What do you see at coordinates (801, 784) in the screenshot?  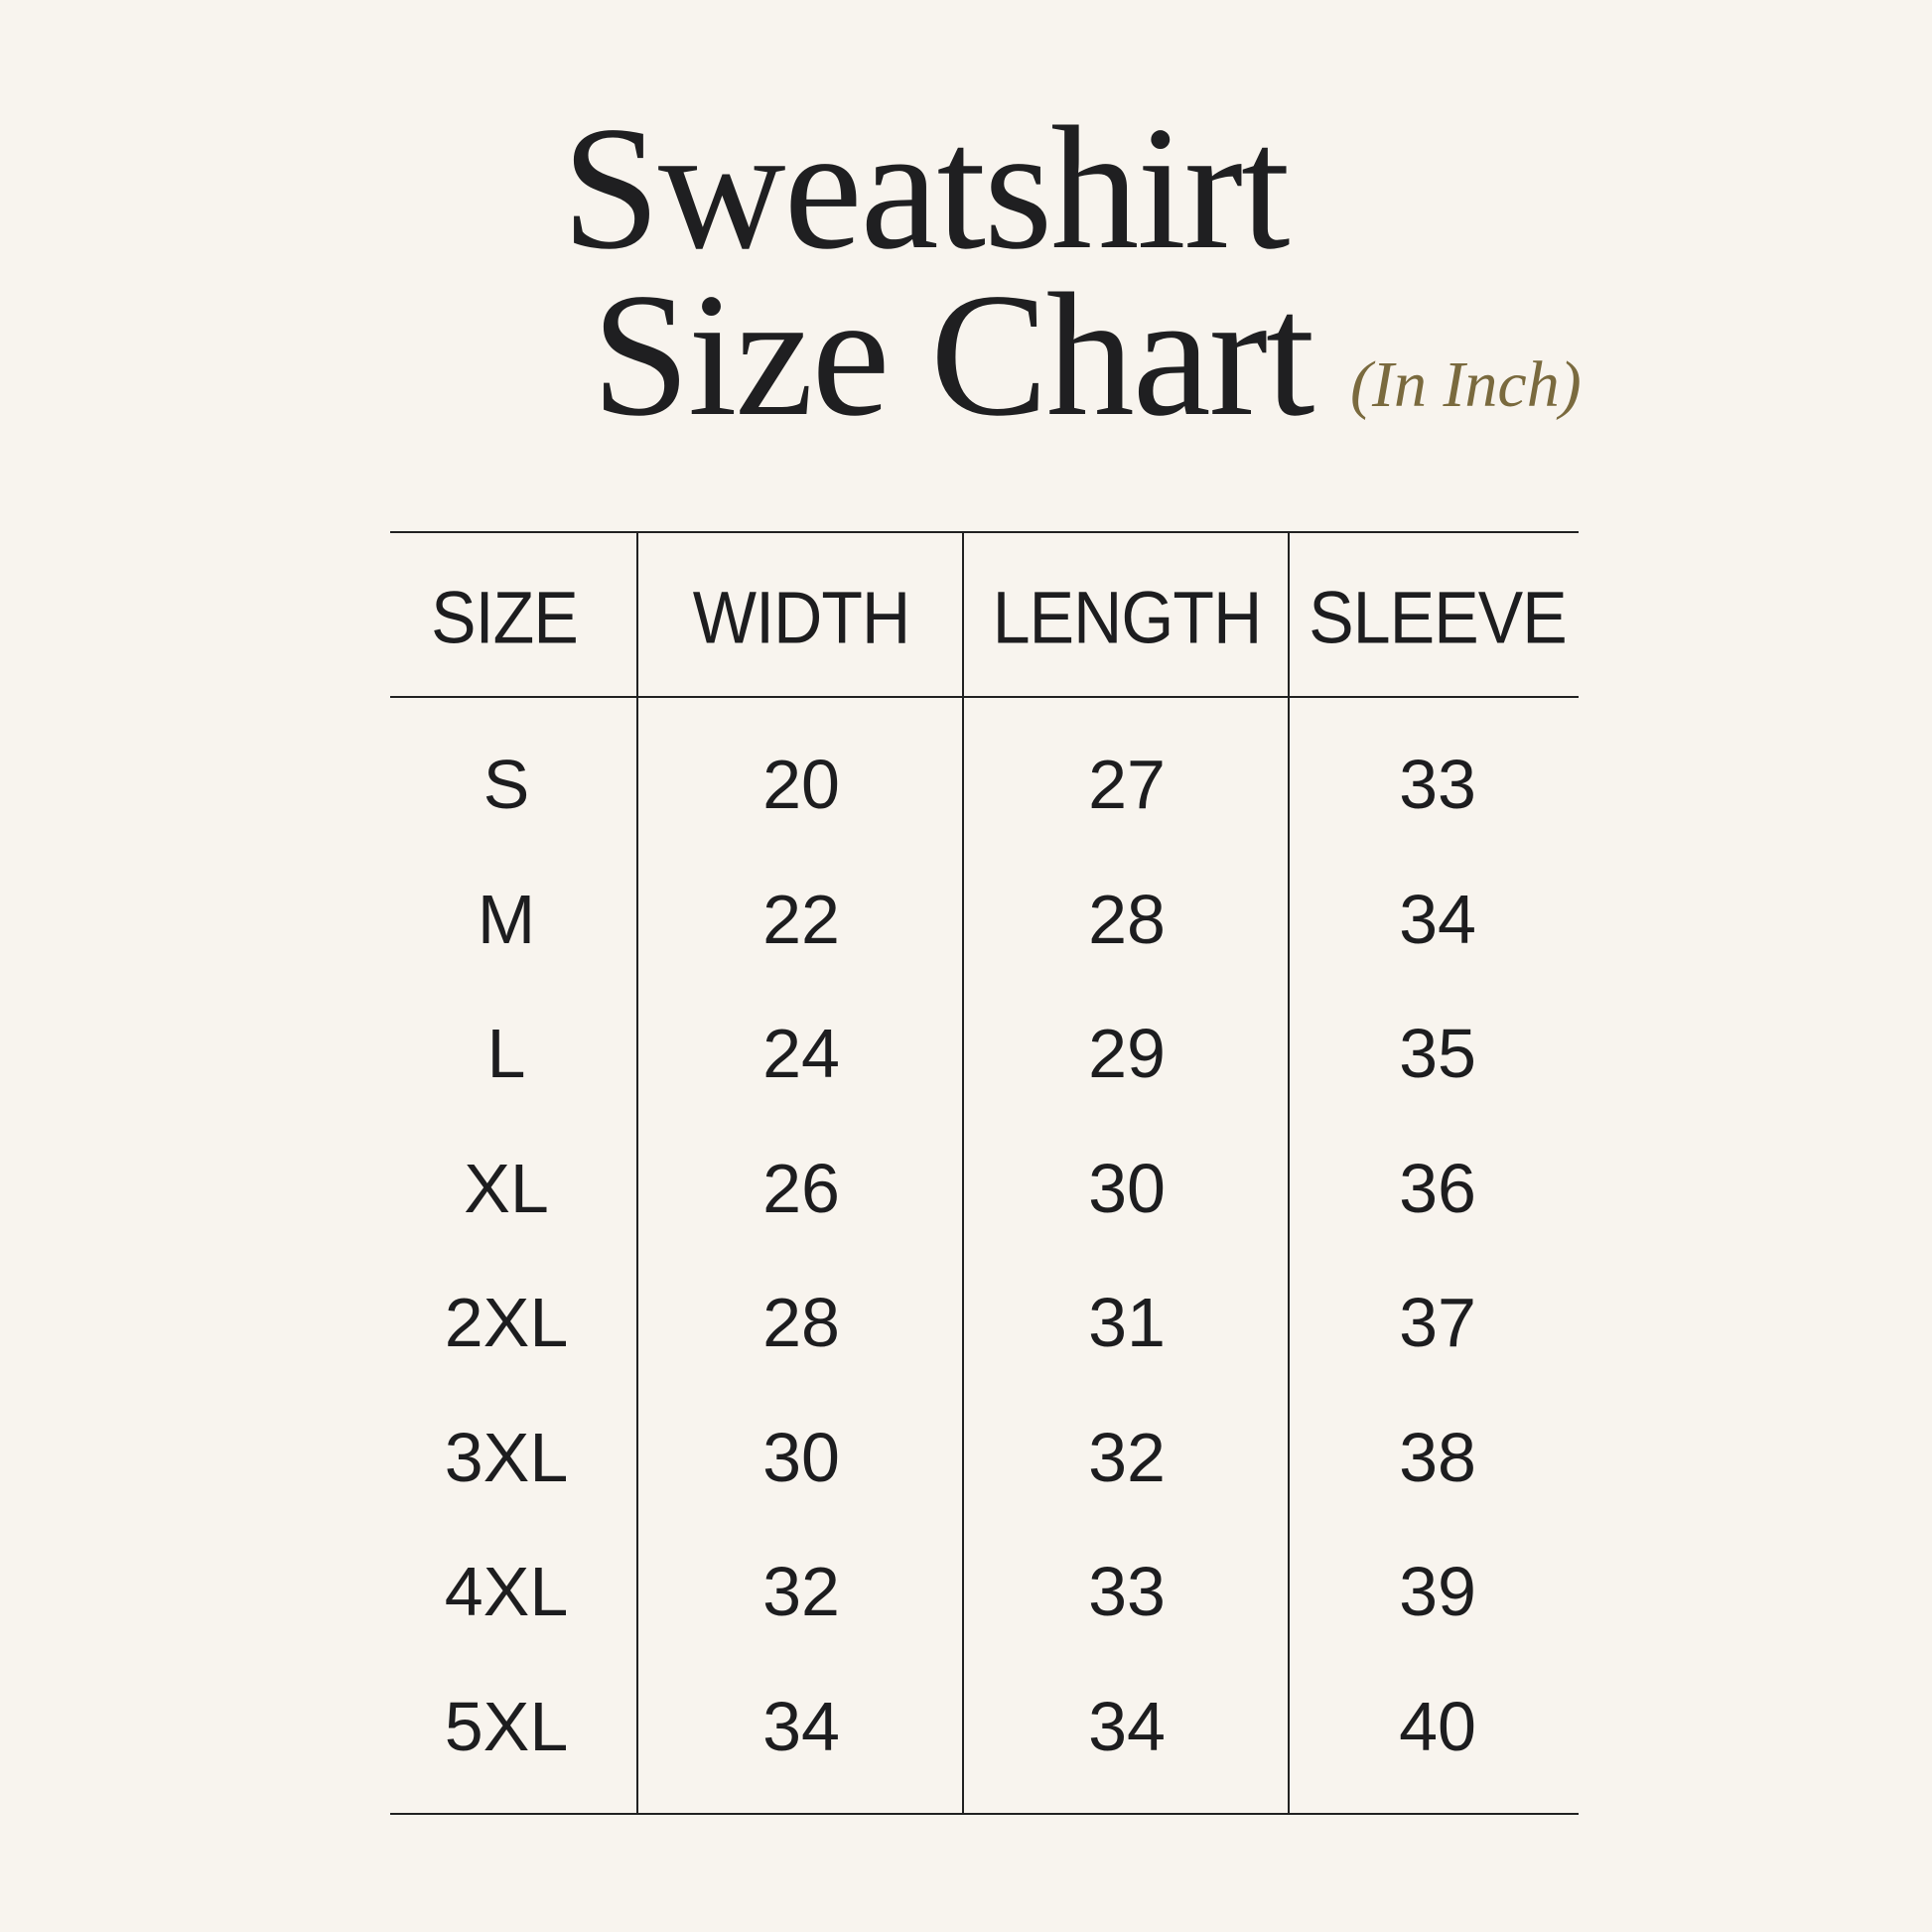 I see `measurement-cell: 20` at bounding box center [801, 784].